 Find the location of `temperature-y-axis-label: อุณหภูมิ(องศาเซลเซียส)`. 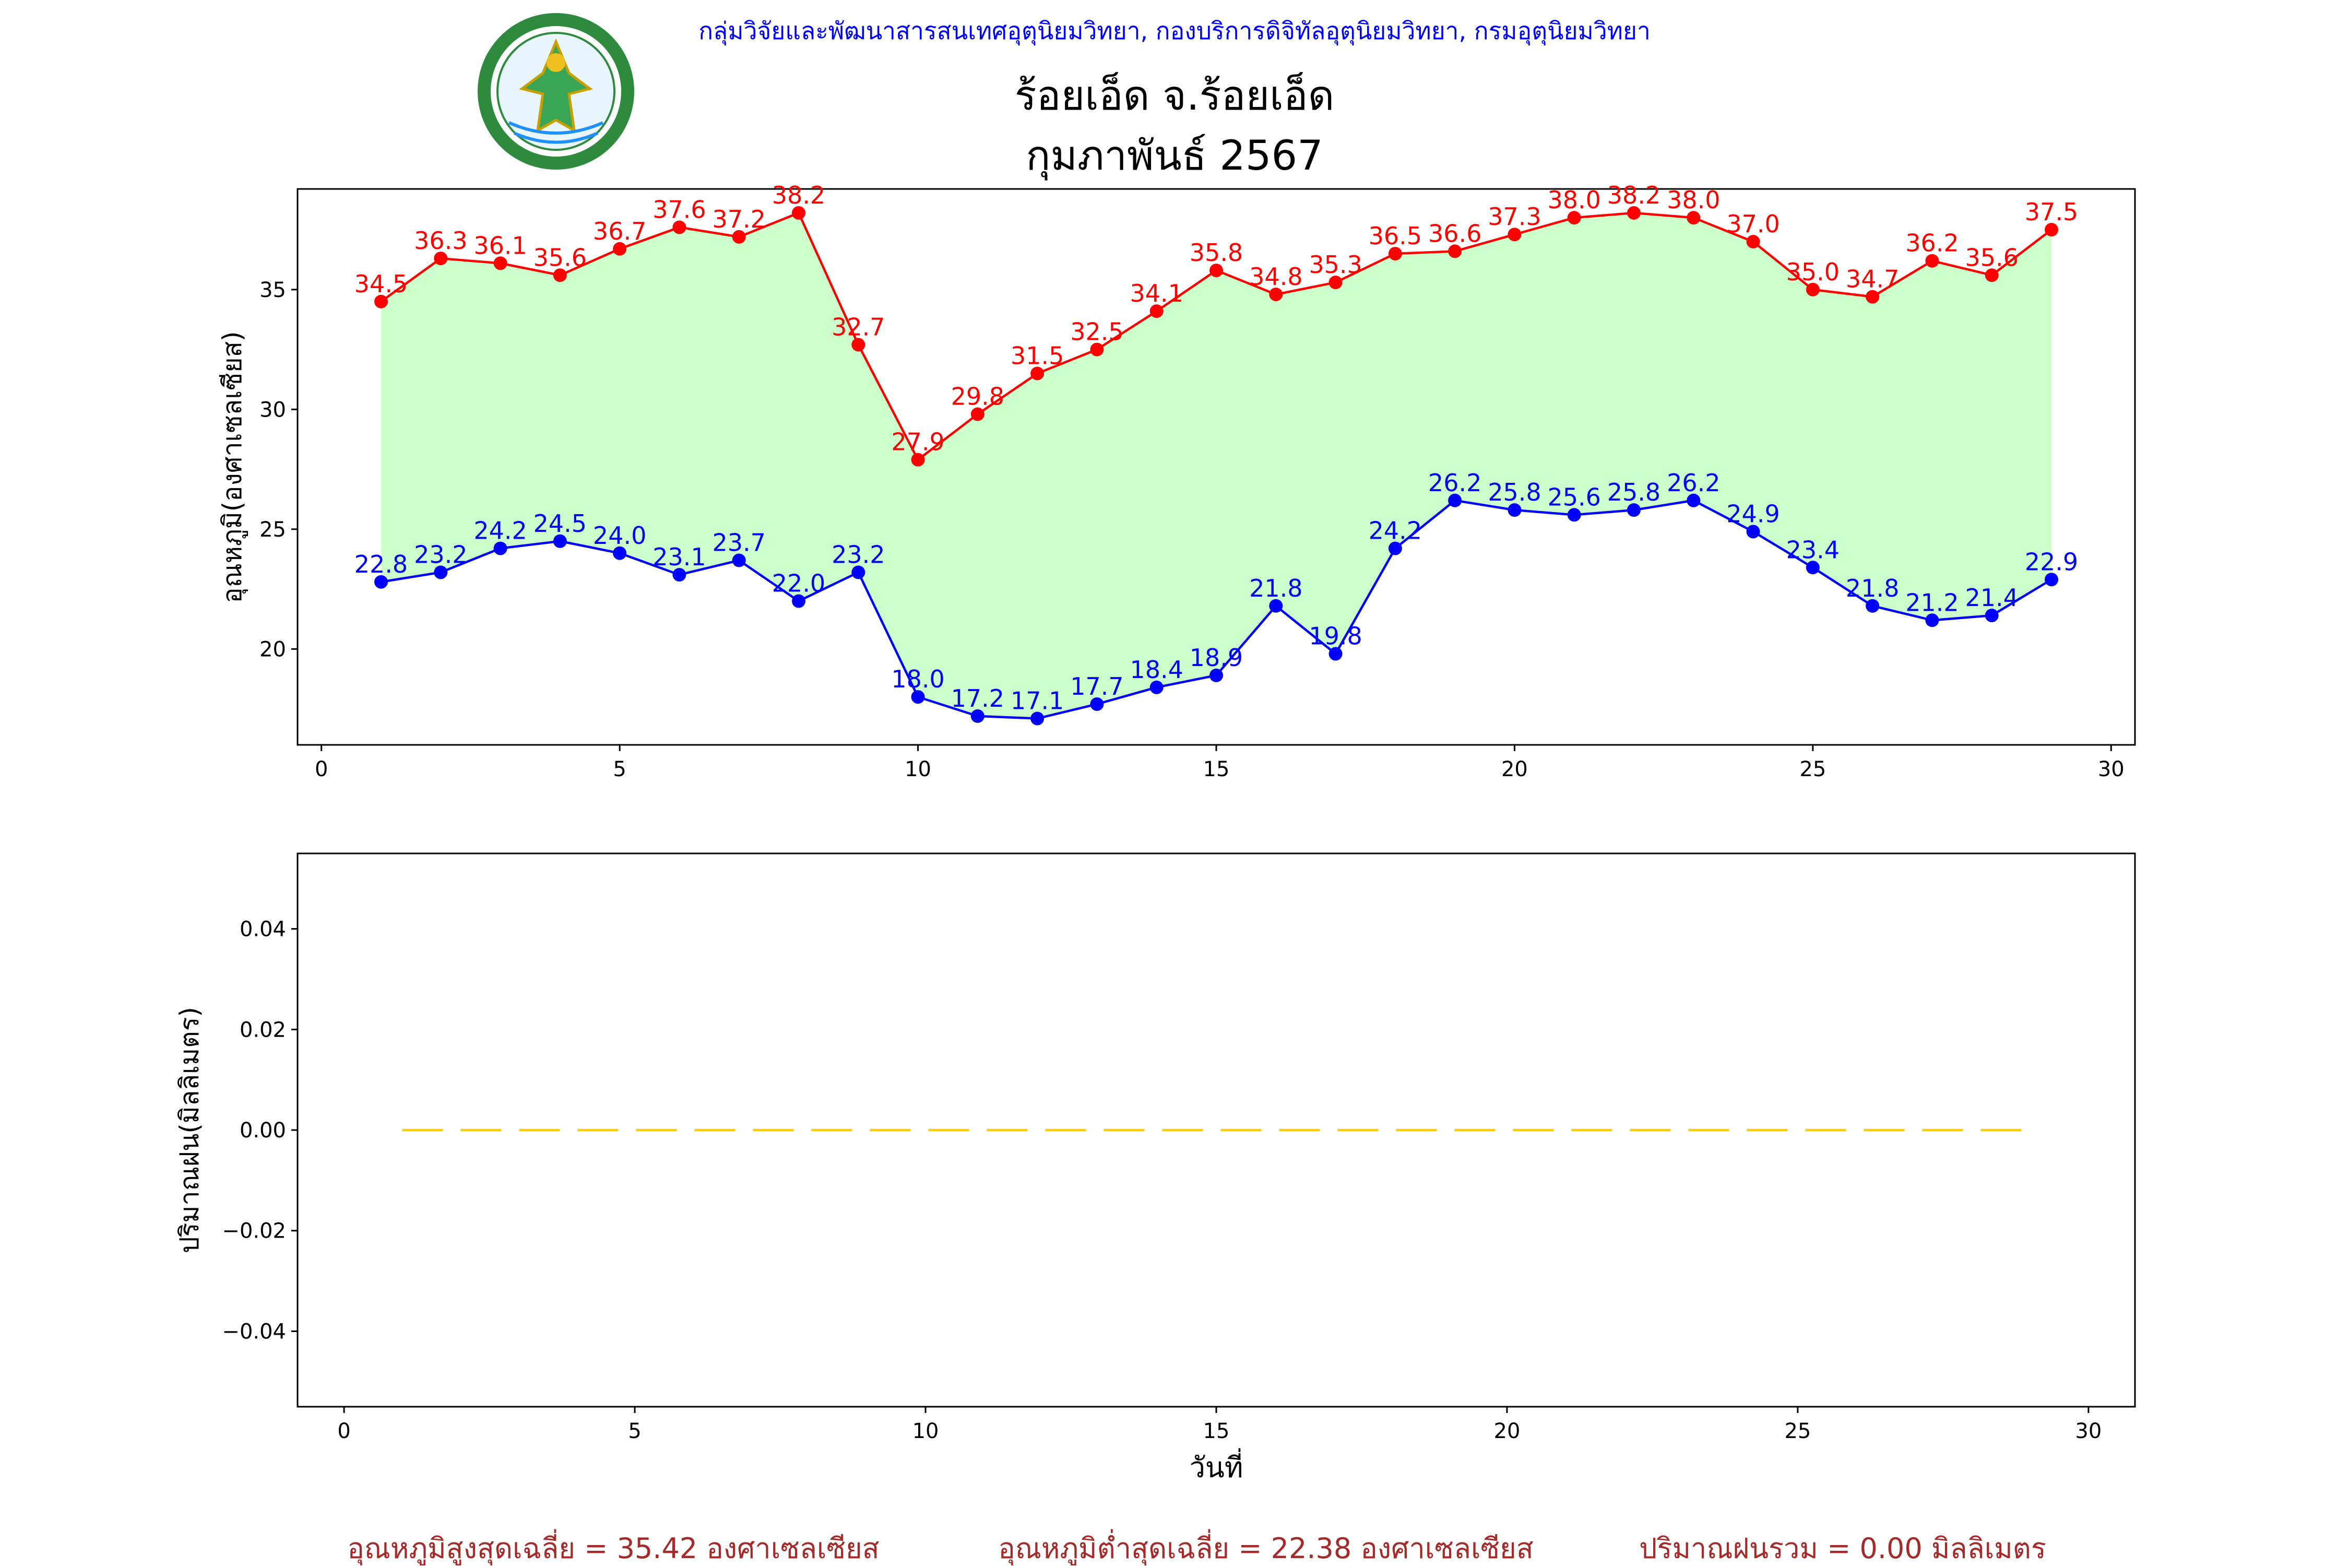

temperature-y-axis-label: อุณหภูมิ(องศาเซลเซียส) is located at coordinates (232, 467).